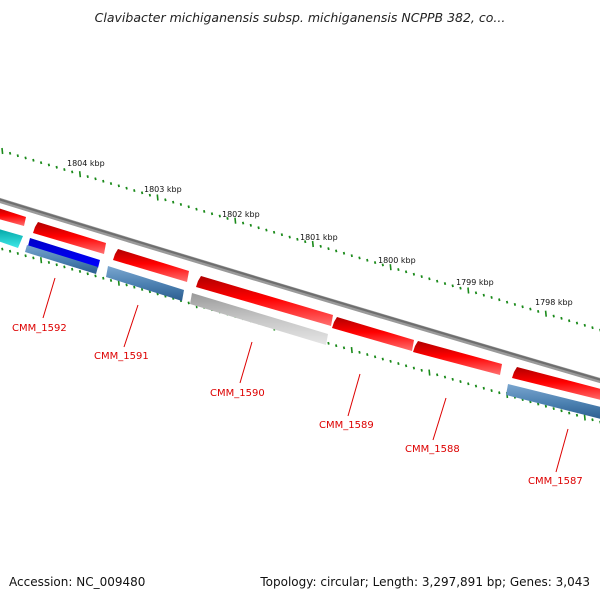 The height and width of the screenshot is (600, 600). I want to click on gene-label-cmm-1591: CMM_1591, so click(121, 356).